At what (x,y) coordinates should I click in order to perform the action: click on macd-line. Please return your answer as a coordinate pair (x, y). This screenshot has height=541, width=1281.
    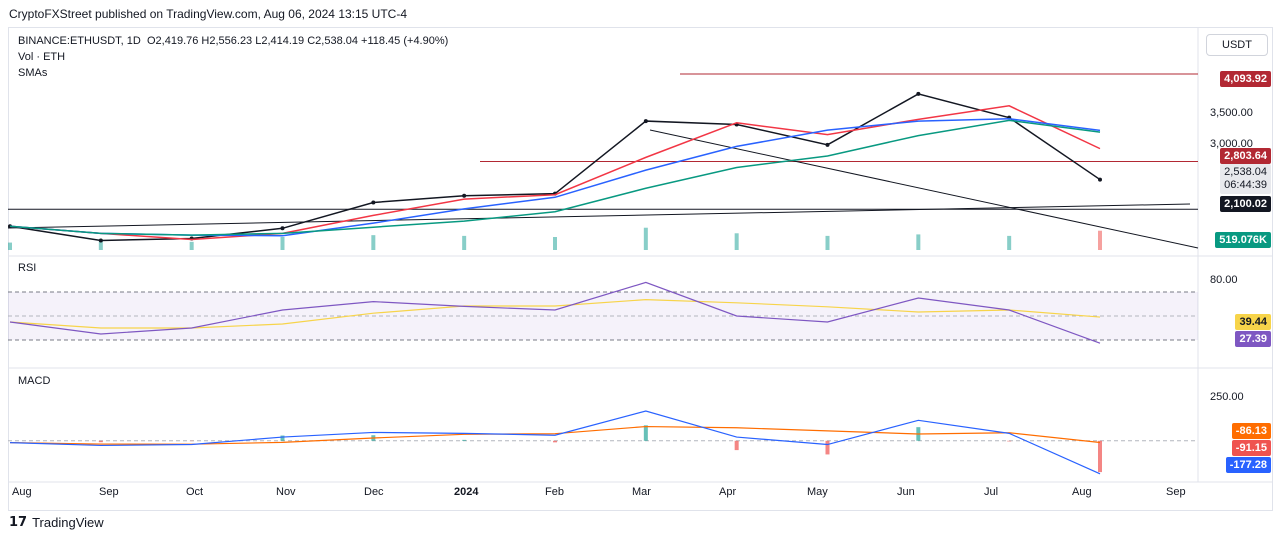
    Looking at the image, I should click on (555, 442).